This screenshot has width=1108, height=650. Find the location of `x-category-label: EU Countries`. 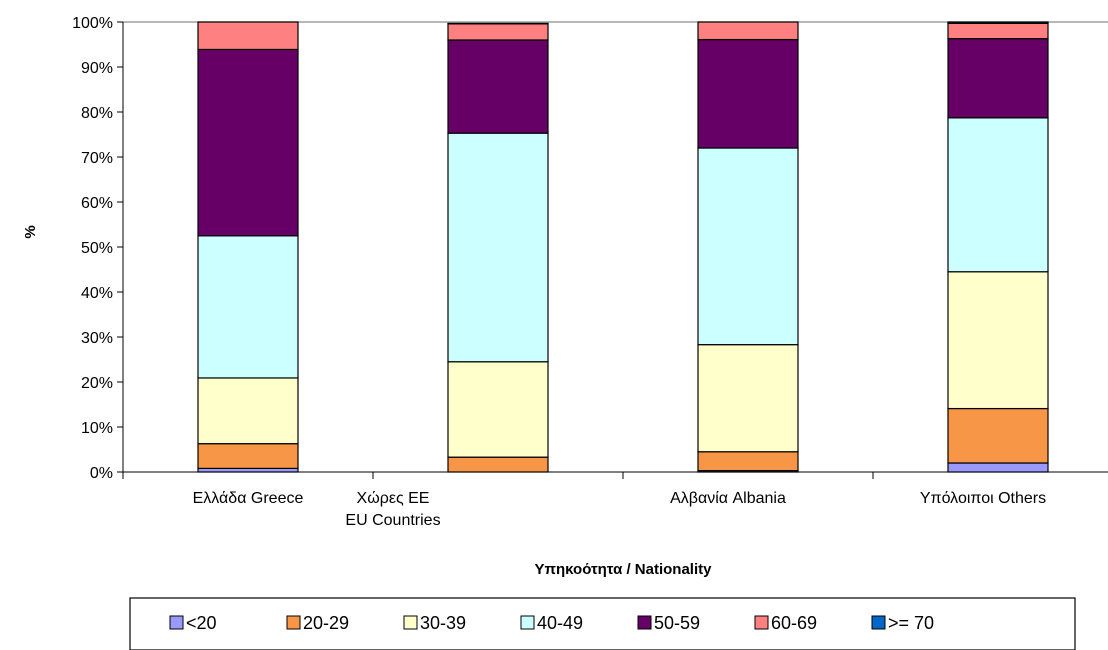

x-category-label: EU Countries is located at coordinates (392, 520).